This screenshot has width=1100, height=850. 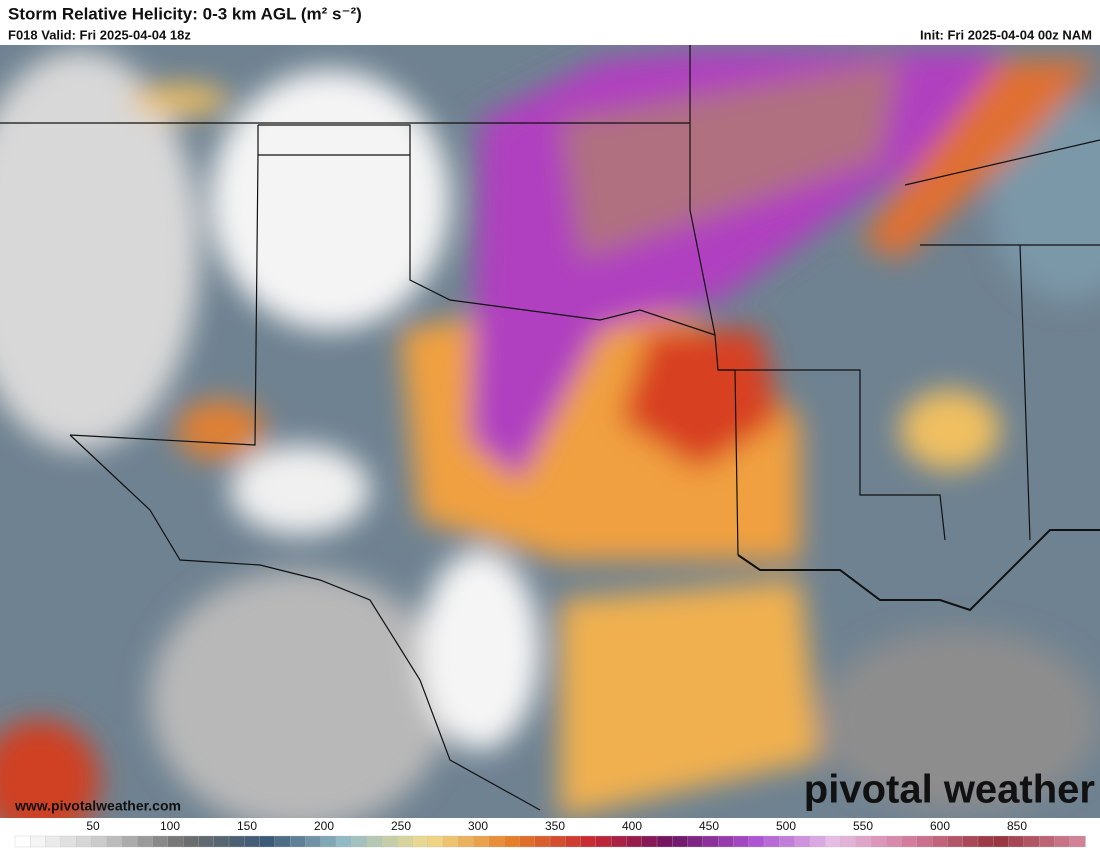 I want to click on colorbar-label: 300, so click(x=478, y=826).